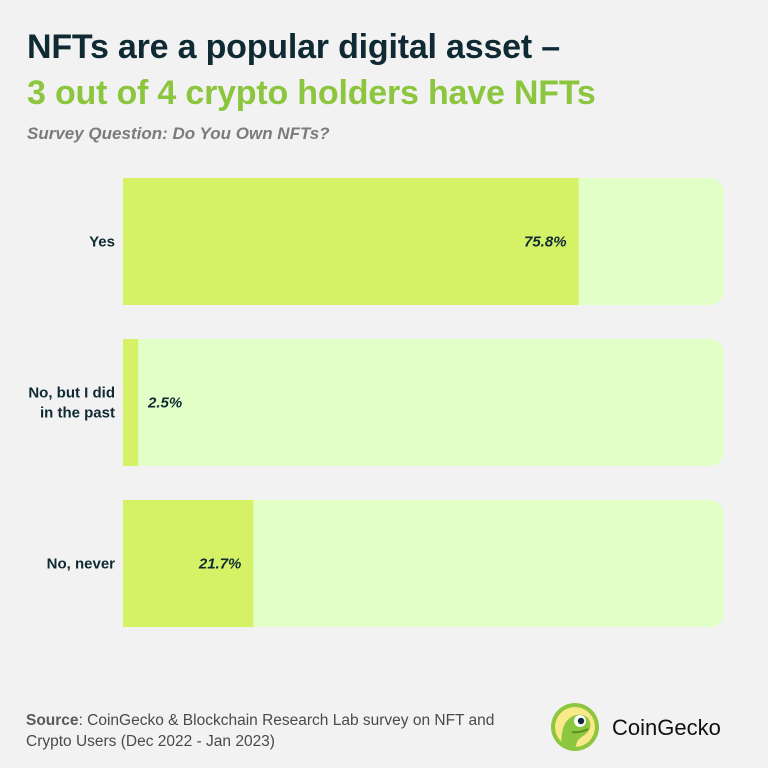 This screenshot has width=768, height=768. Describe the element at coordinates (81, 564) in the screenshot. I see `category-label: No, never` at that location.